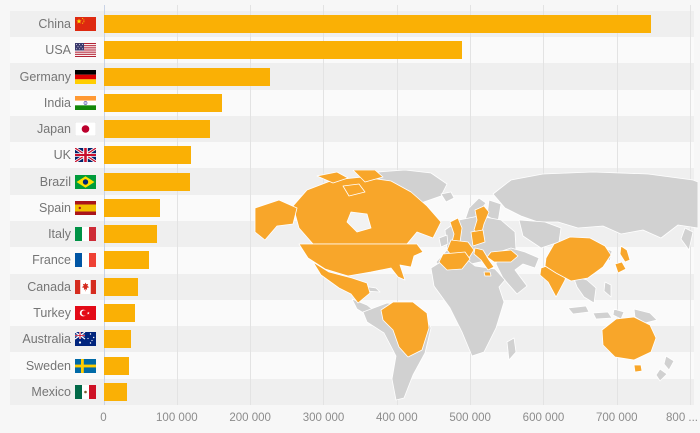 The width and height of the screenshot is (700, 433). I want to click on row-label-canada: Canada, so click(49, 286).